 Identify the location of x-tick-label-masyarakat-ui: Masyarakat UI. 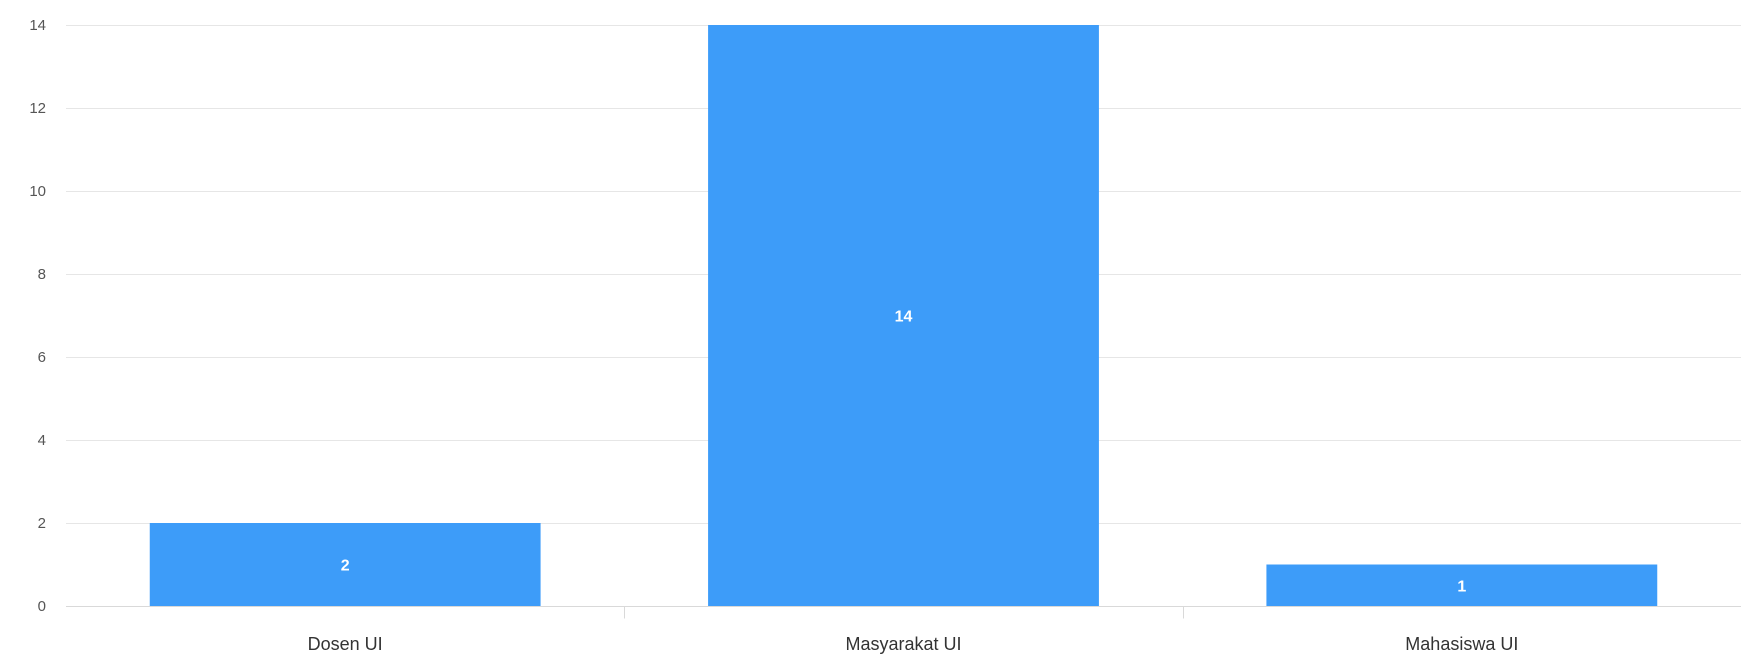
(903, 644).